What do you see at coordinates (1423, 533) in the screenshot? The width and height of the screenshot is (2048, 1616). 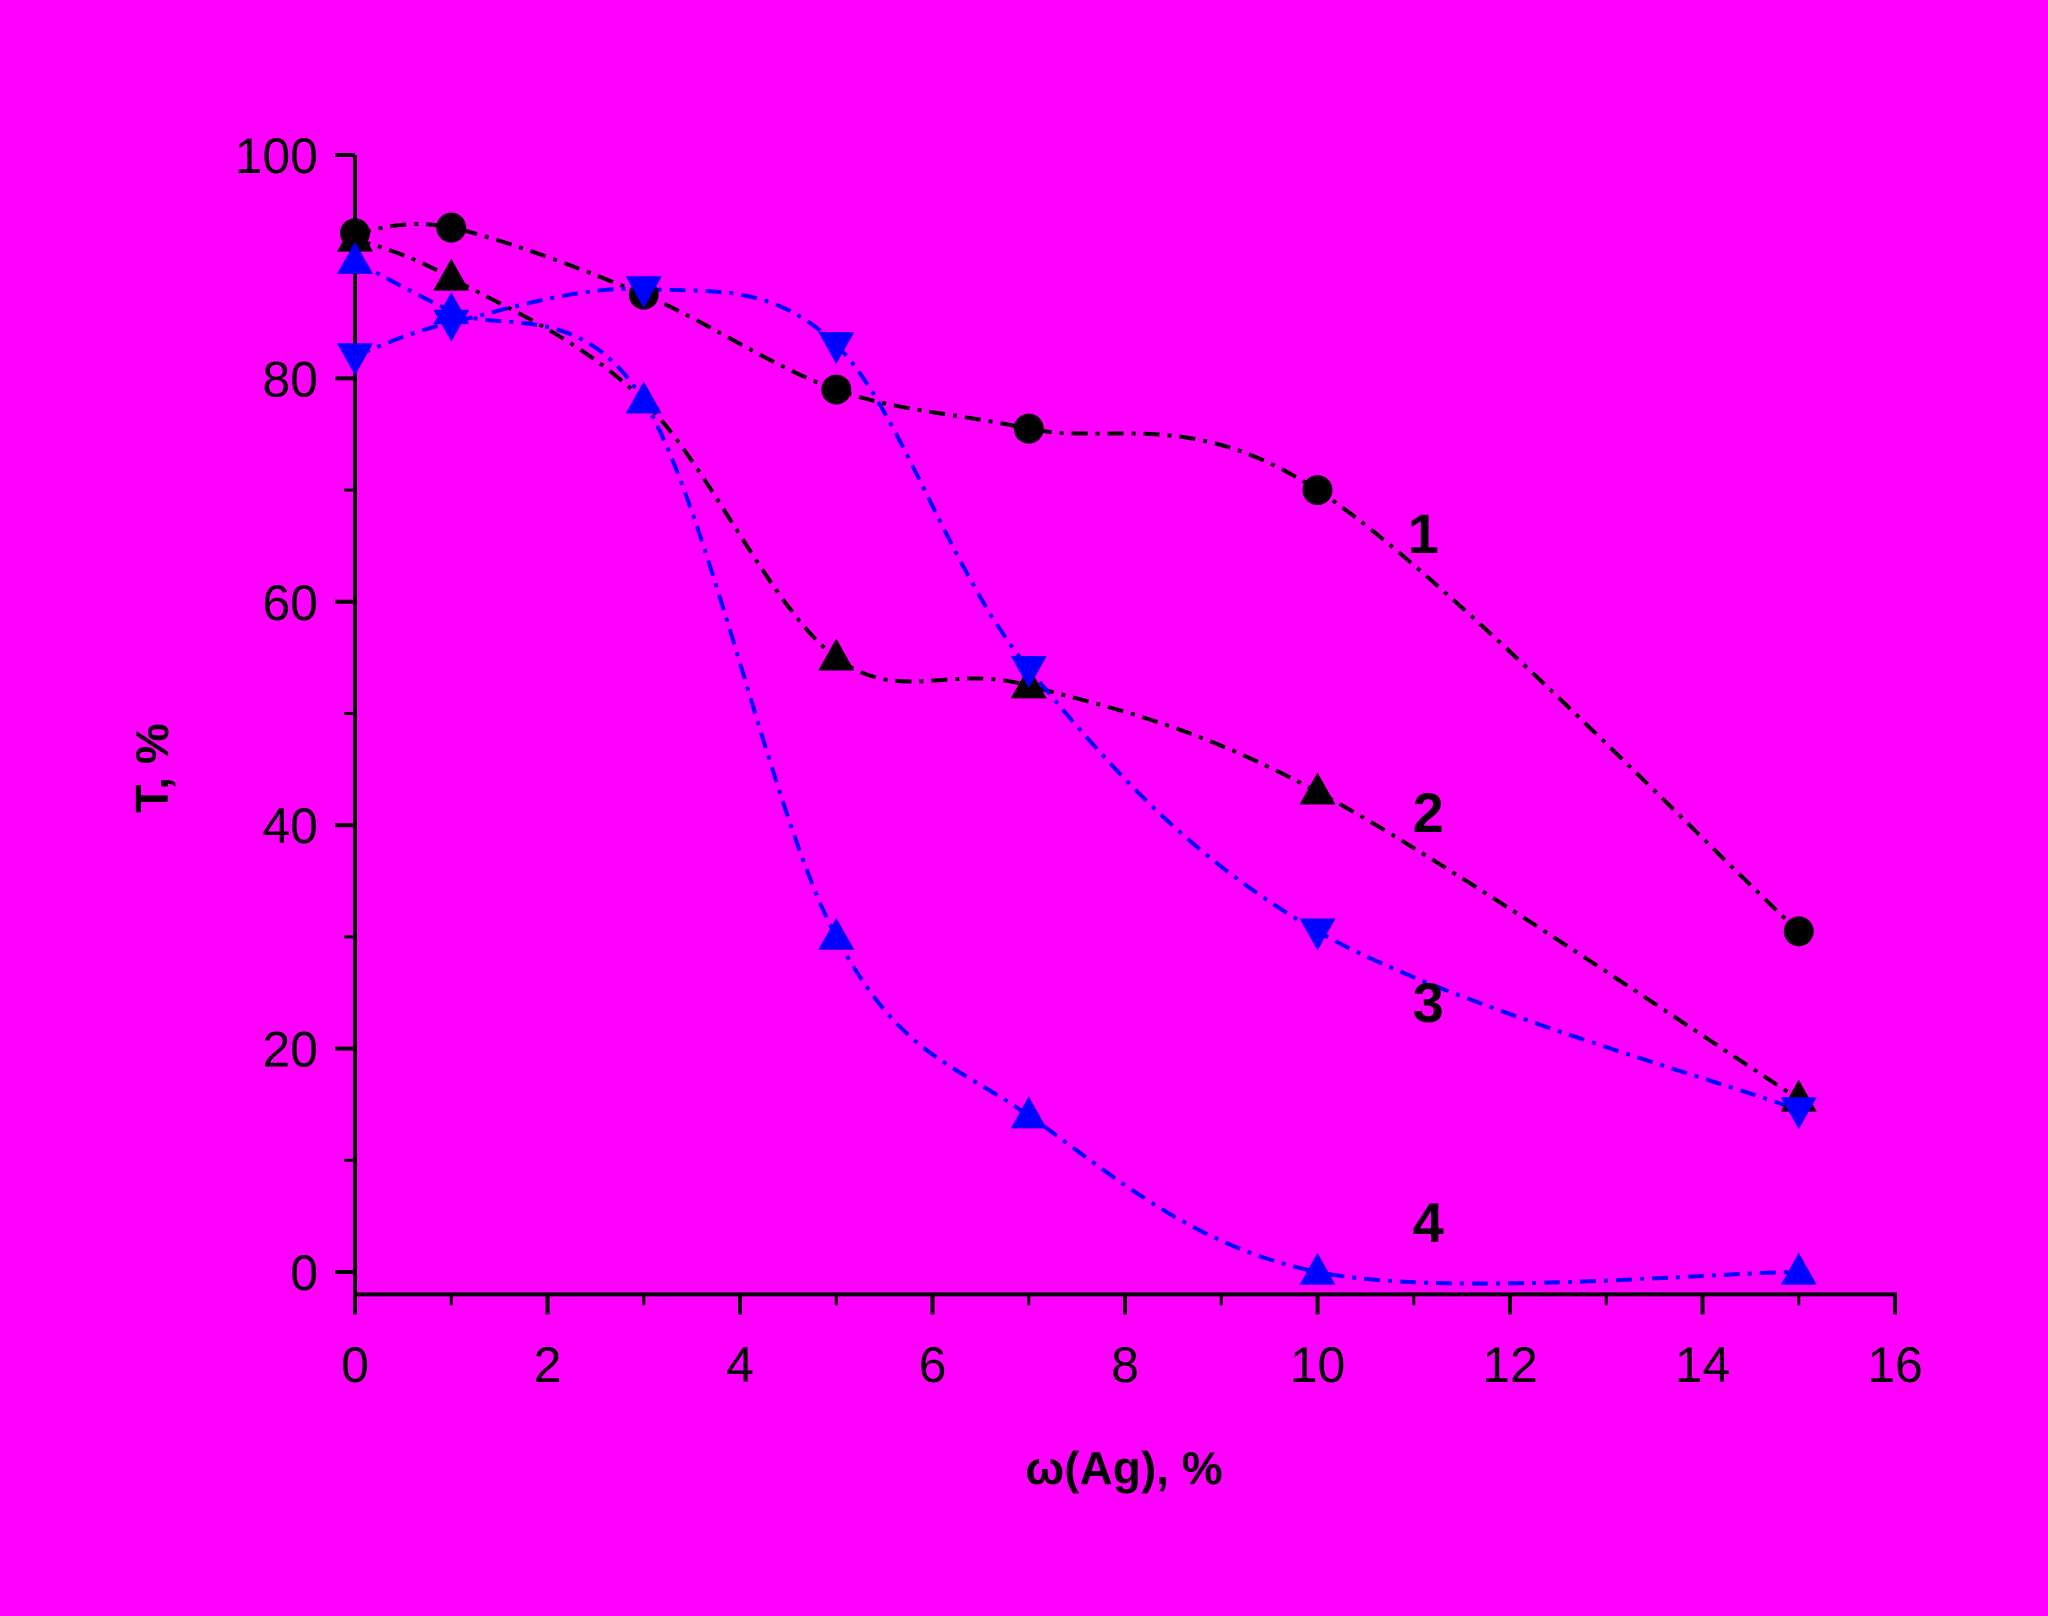 I see `curve-label-1: 1` at bounding box center [1423, 533].